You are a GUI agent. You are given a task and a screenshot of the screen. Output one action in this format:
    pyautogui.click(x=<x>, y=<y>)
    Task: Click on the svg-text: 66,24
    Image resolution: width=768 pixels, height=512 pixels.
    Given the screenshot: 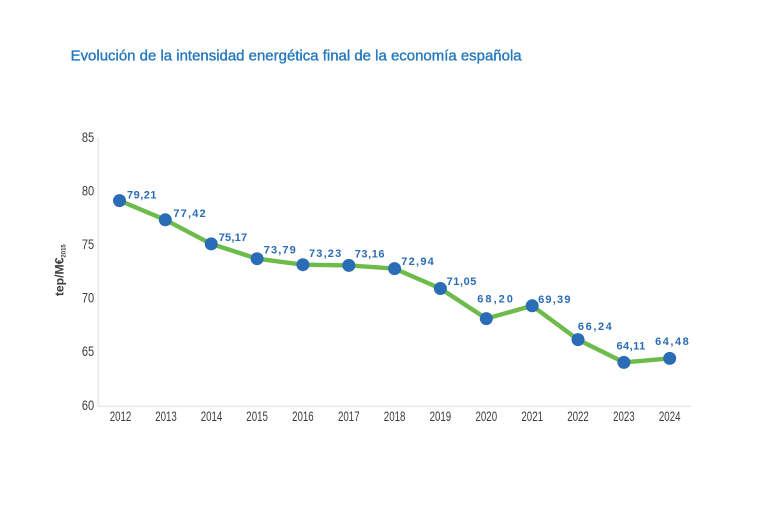 What is the action you would take?
    pyautogui.click(x=595, y=327)
    